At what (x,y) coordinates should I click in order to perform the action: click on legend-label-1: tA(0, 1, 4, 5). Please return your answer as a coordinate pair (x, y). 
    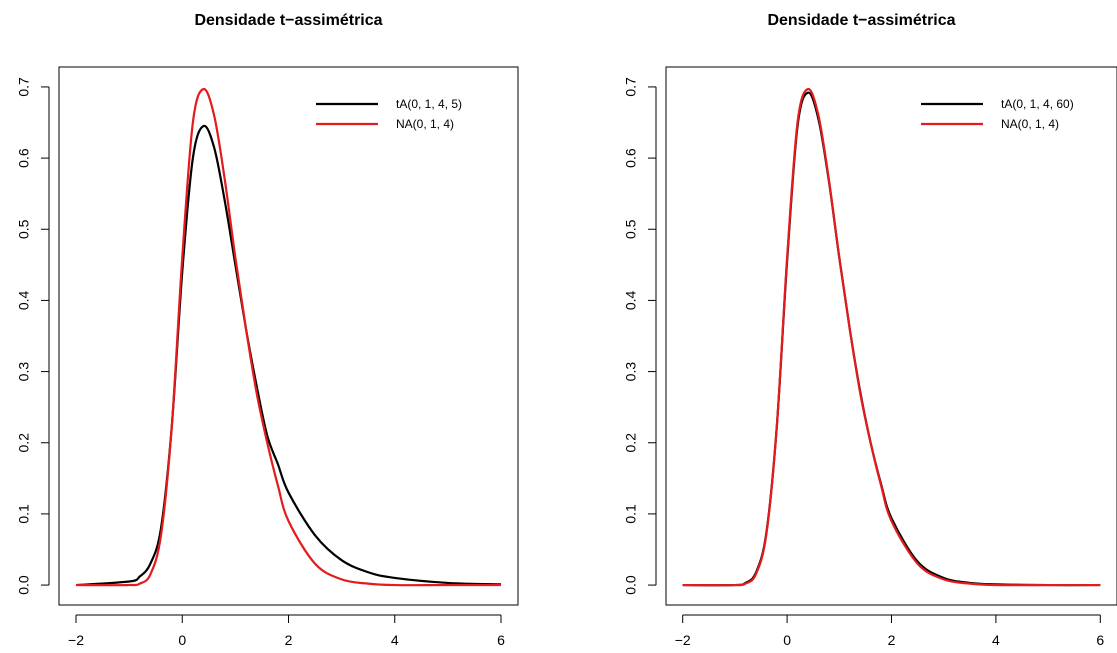
    Looking at the image, I should click on (429, 104).